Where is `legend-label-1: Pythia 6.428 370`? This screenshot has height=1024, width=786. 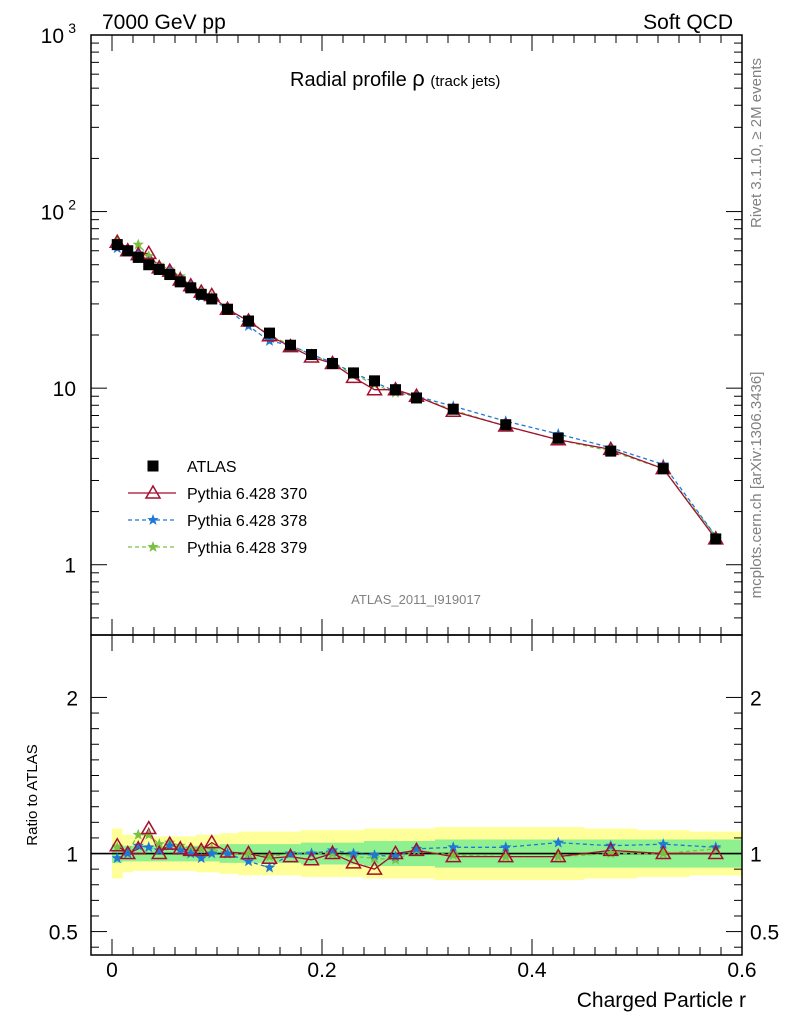
legend-label-1: Pythia 6.428 370 is located at coordinates (247, 494).